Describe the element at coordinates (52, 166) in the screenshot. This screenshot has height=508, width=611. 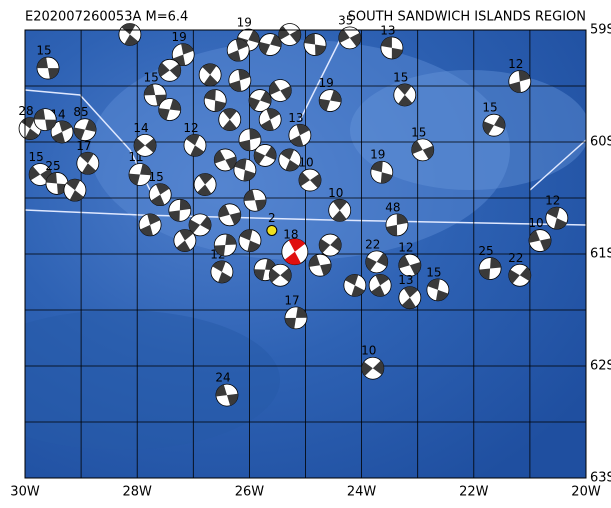
I see `depth-label: 25` at that location.